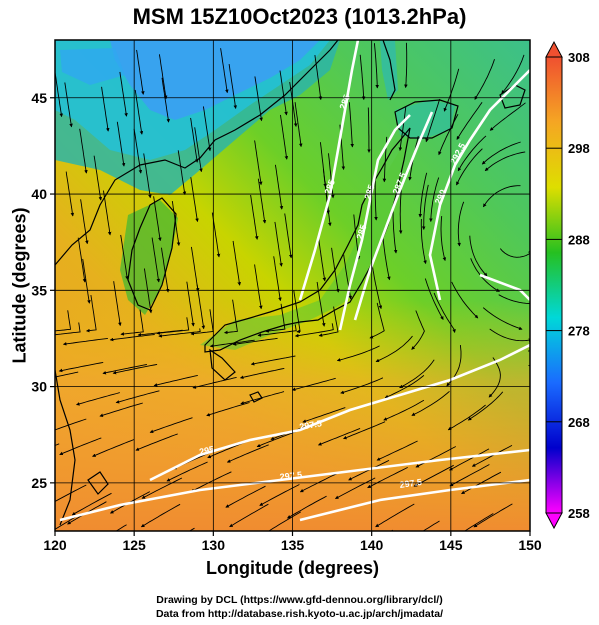  What do you see at coordinates (579, 422) in the screenshot?
I see `colorbar-tick-label: 268` at bounding box center [579, 422].